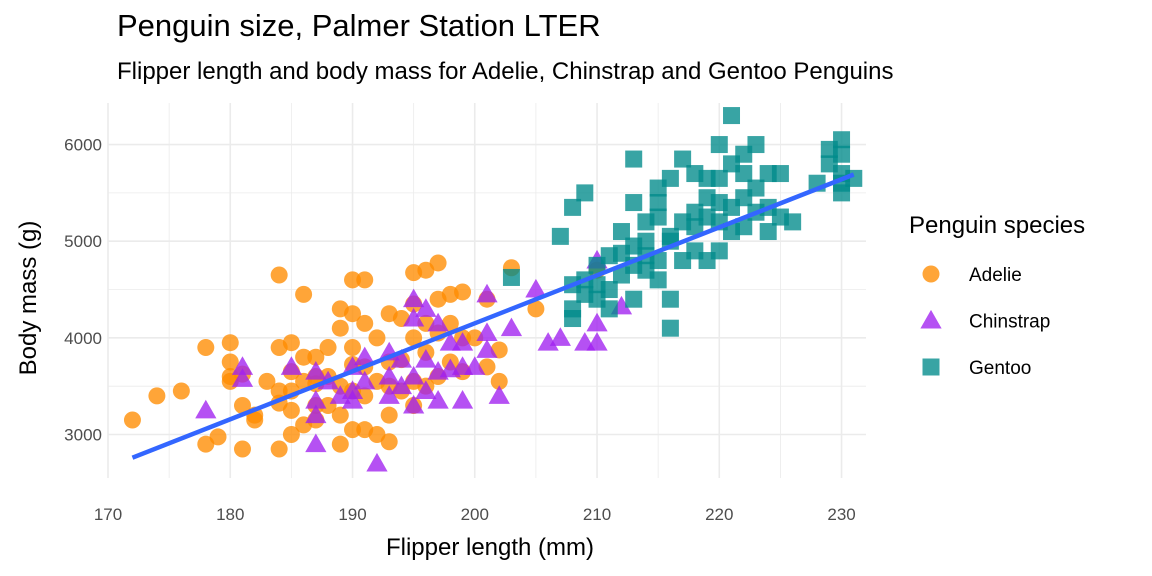  What do you see at coordinates (997, 225) in the screenshot?
I see `legend-title: Penguin species` at bounding box center [997, 225].